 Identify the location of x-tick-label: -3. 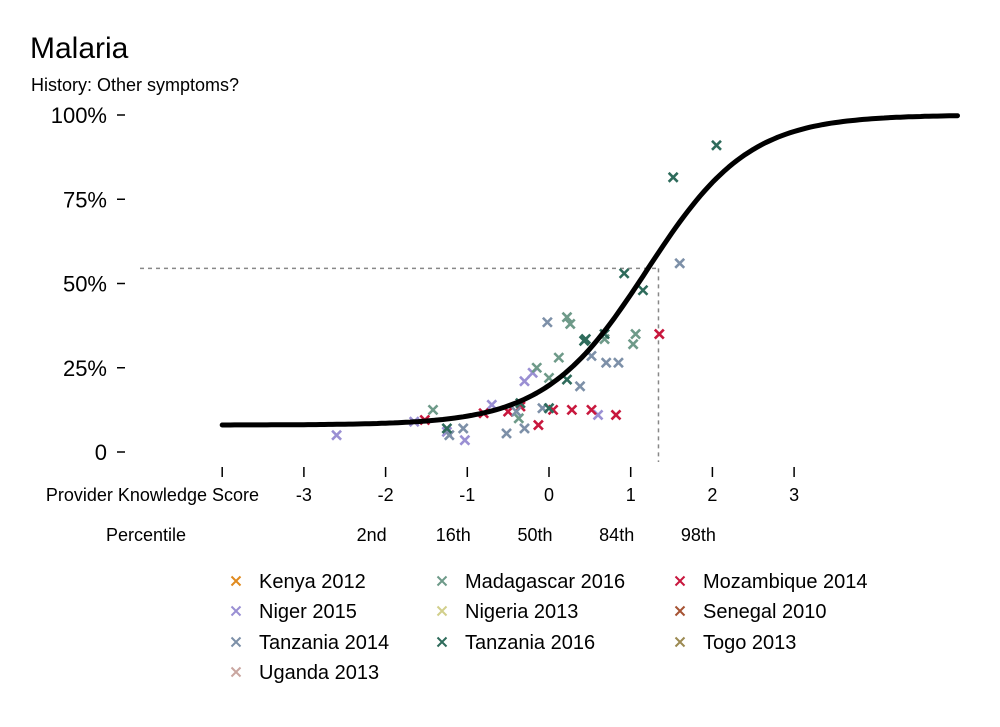
(304, 495).